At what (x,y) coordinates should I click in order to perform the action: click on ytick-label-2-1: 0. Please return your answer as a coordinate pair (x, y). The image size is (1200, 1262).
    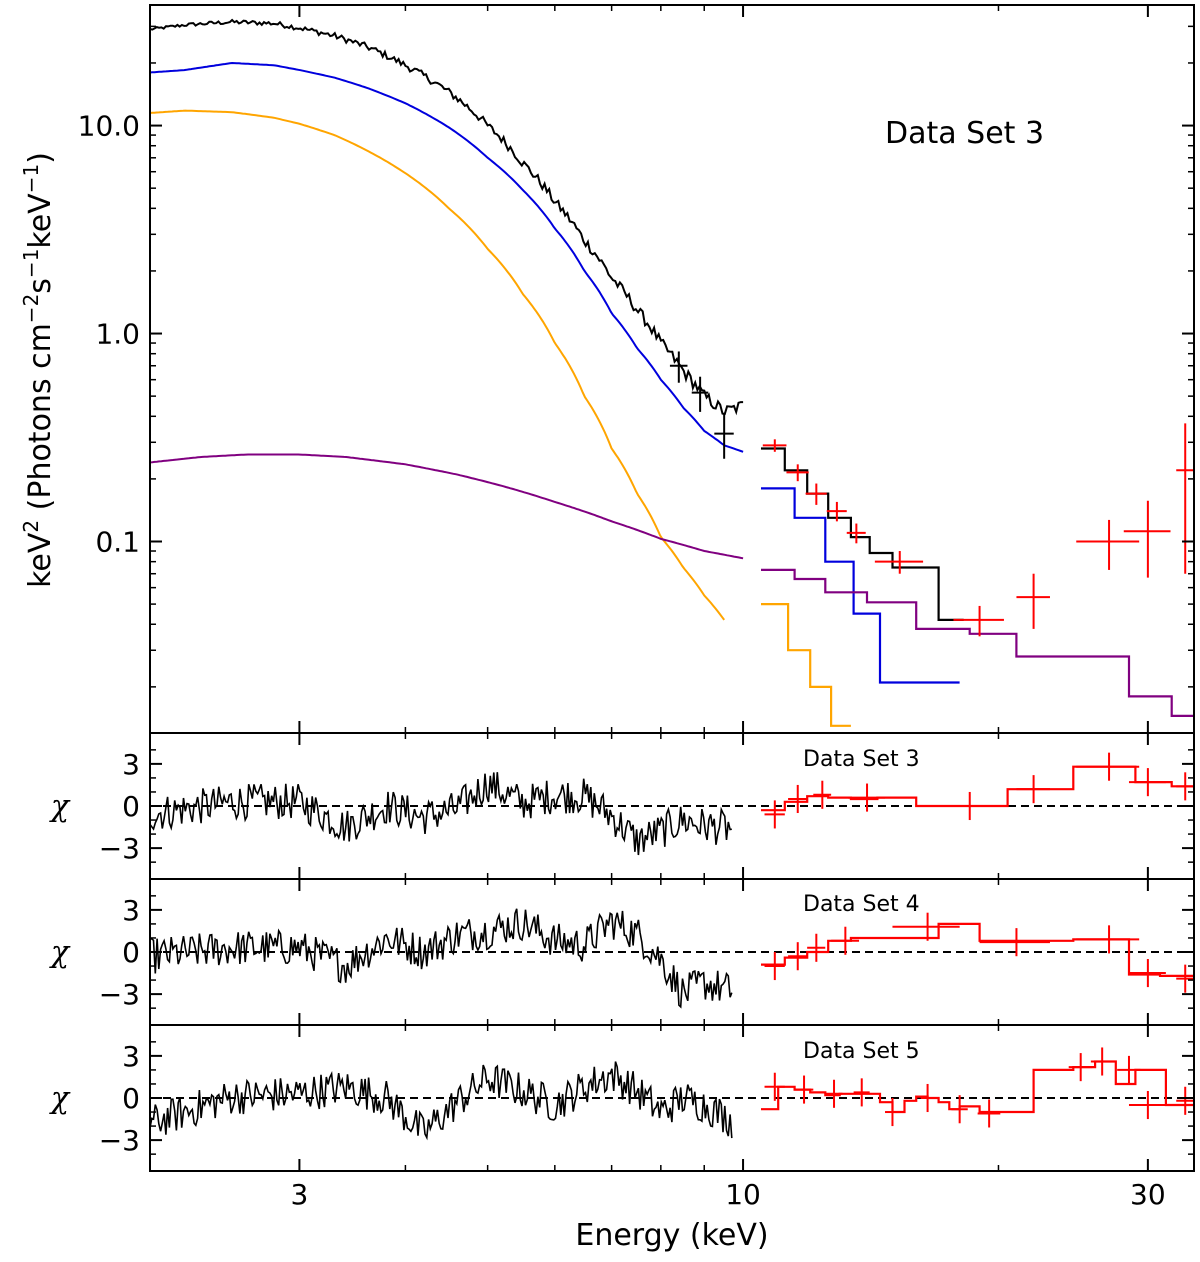
    Looking at the image, I should click on (131, 952).